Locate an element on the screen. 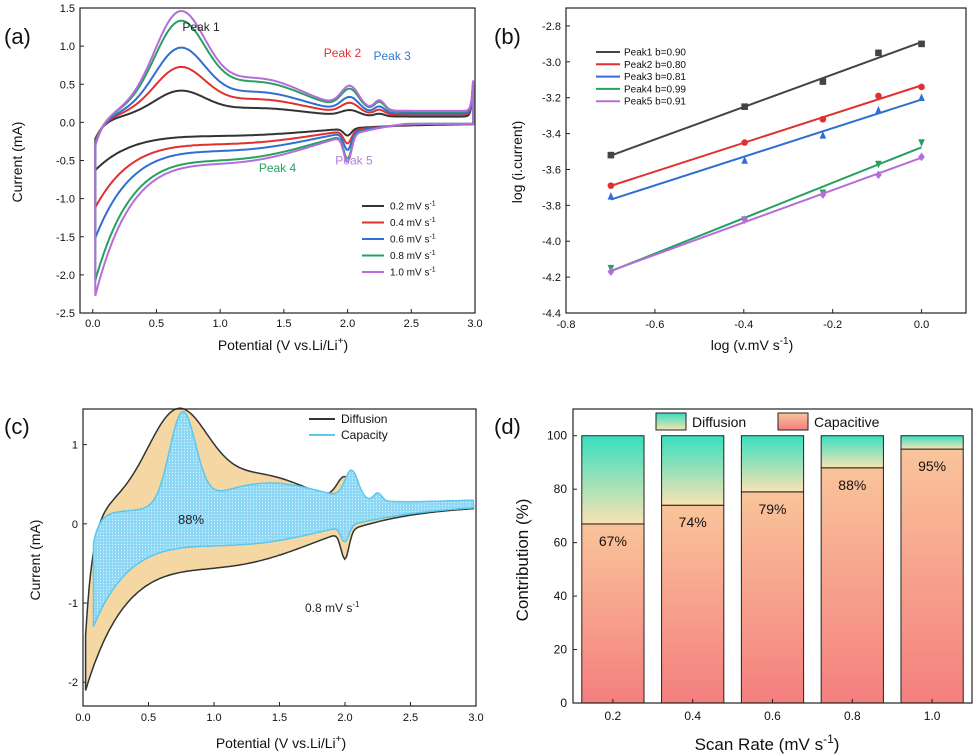 This screenshot has width=979, height=756. panel-a-peak-label: Peak 4 is located at coordinates (278, 168).